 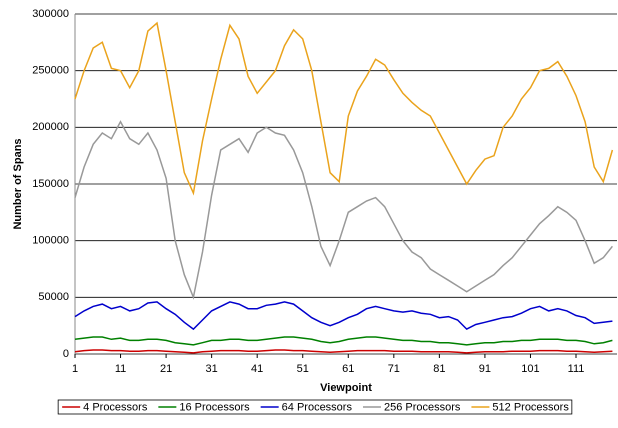 I want to click on x-tick-label: 81, so click(x=439, y=369).